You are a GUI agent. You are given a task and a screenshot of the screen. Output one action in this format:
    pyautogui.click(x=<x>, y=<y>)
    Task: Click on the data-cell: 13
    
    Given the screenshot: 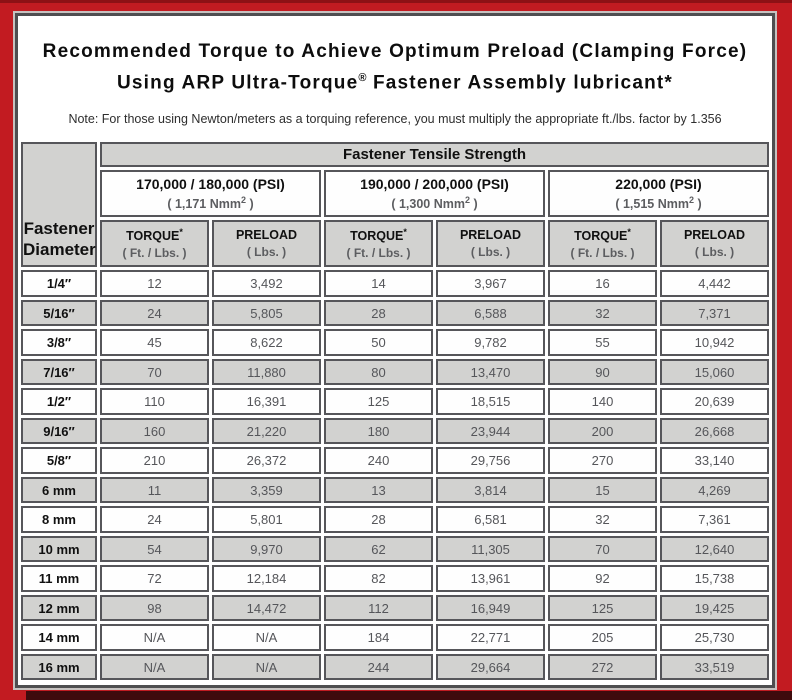 What is the action you would take?
    pyautogui.click(x=378, y=490)
    